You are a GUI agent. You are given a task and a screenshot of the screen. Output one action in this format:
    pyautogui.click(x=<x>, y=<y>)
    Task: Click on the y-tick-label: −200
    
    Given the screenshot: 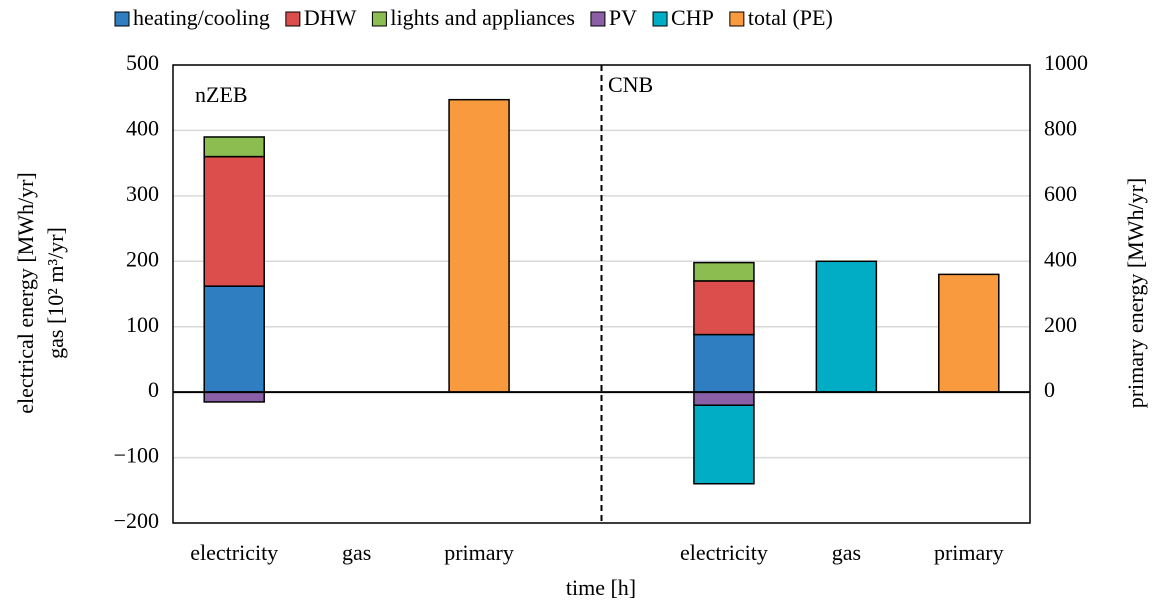 What is the action you would take?
    pyautogui.click(x=136, y=520)
    